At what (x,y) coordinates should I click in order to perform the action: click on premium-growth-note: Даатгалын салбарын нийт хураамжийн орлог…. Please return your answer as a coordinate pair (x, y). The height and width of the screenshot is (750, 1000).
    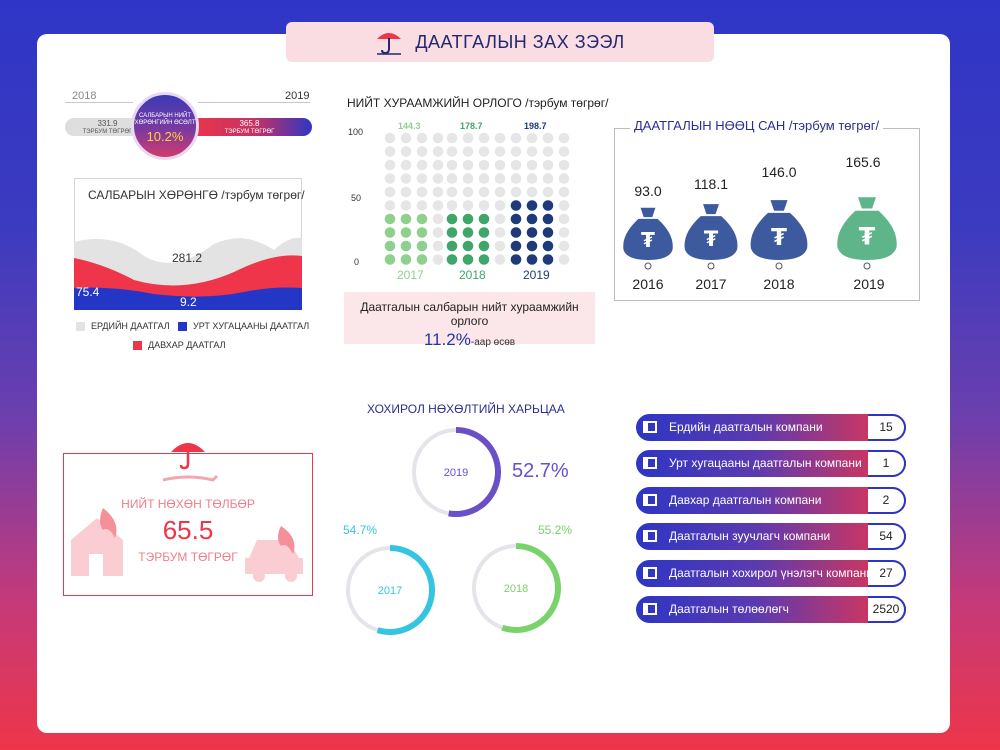
    Looking at the image, I should click on (469, 320).